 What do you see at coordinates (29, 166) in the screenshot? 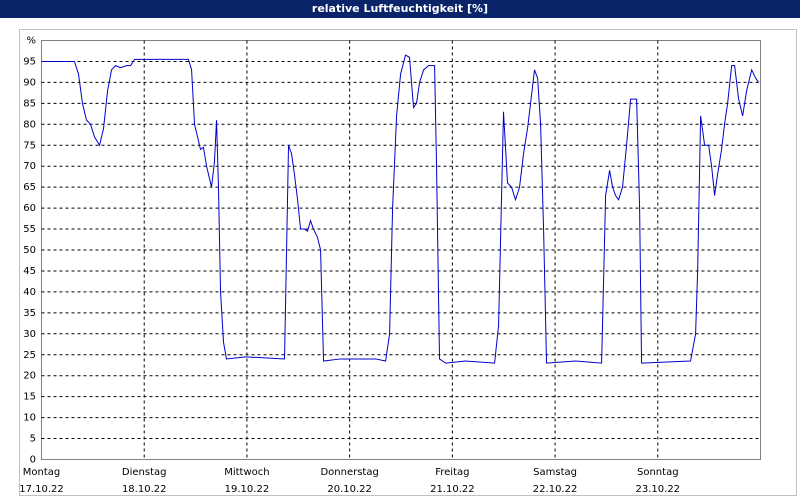
I see `y-tick-label: 70` at bounding box center [29, 166].